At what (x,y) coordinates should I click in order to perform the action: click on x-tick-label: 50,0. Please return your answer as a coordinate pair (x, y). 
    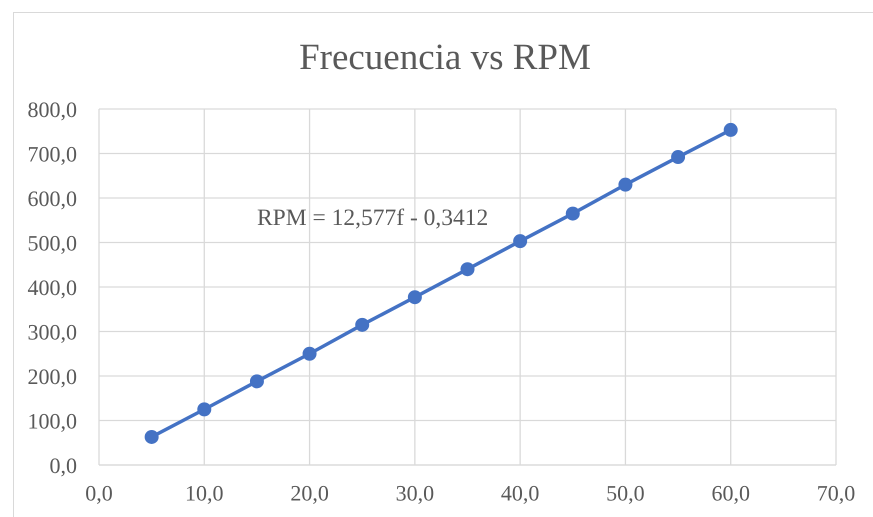
    Looking at the image, I should click on (625, 493).